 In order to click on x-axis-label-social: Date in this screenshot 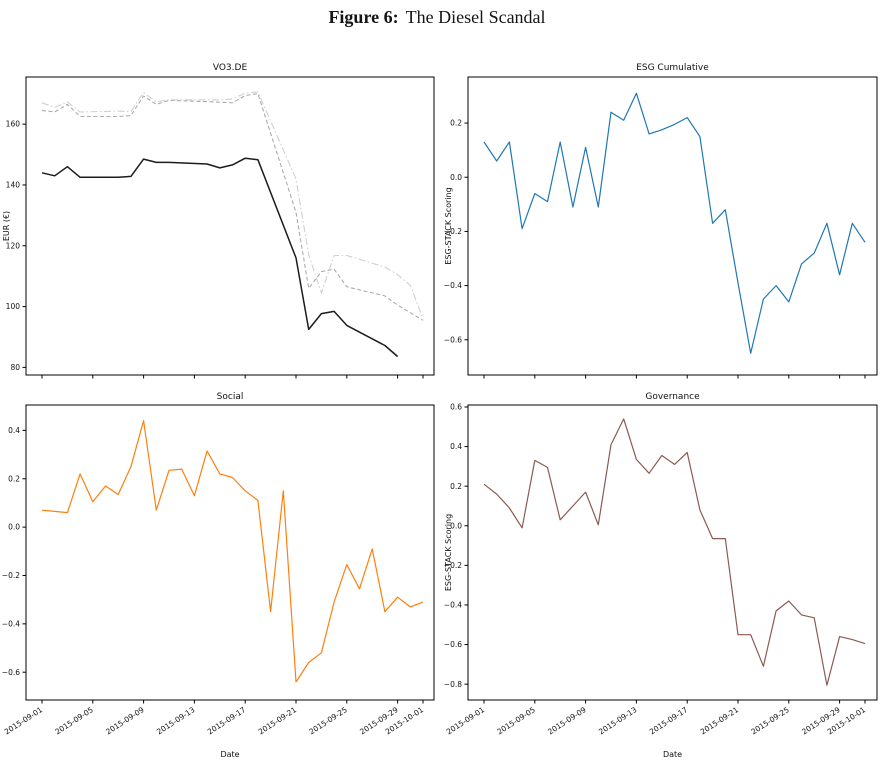, I will do `click(229, 754)`.